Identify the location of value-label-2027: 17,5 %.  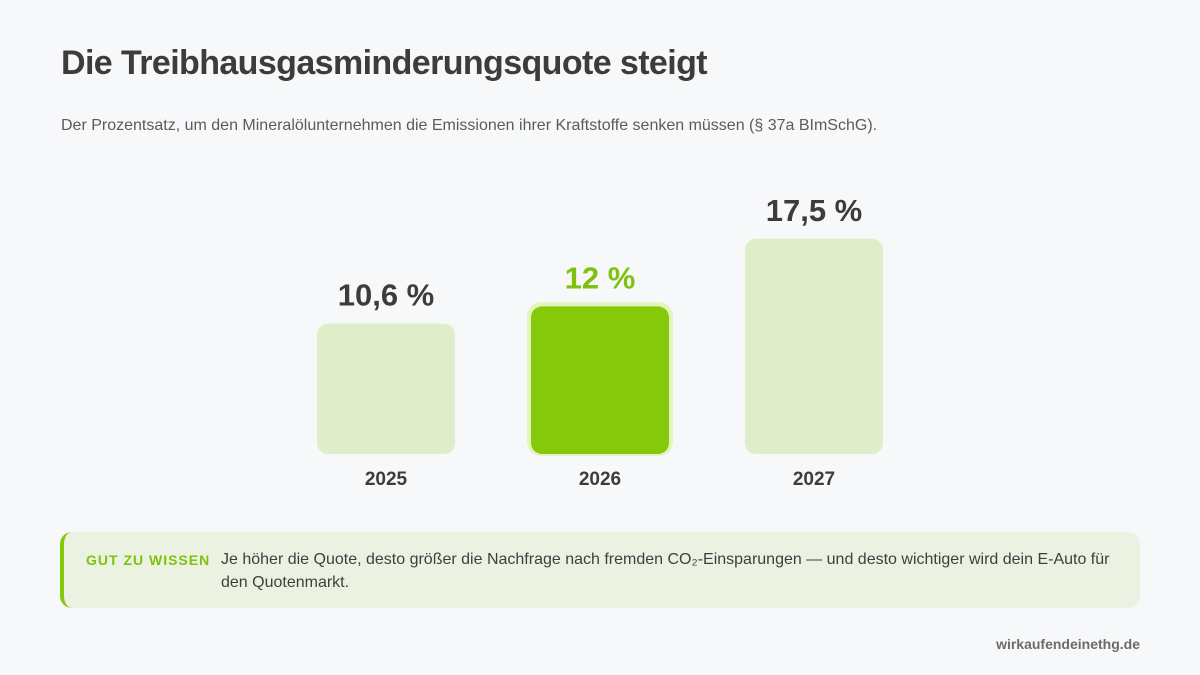
(814, 210).